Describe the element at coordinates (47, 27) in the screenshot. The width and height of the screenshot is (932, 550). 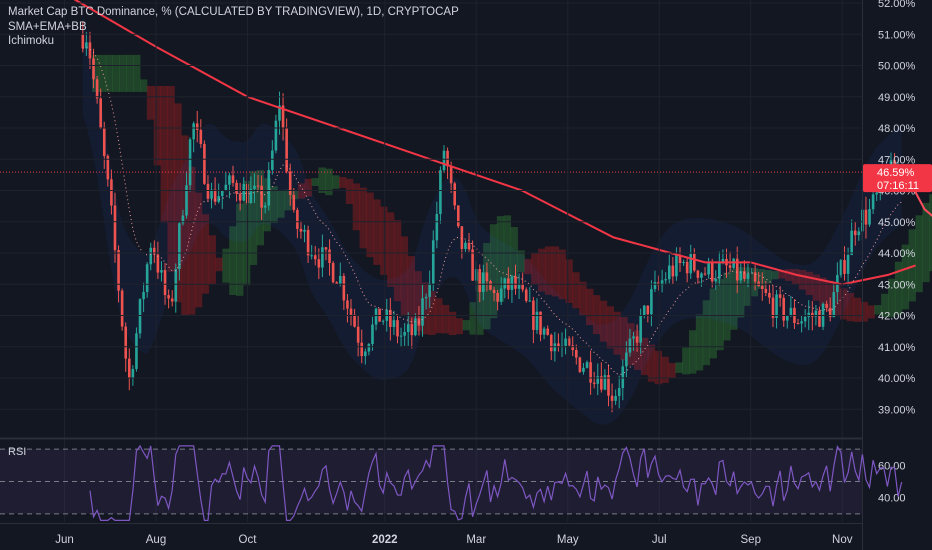
I see `indicator-sma-ema-bb: SMA+EMA+BB` at that location.